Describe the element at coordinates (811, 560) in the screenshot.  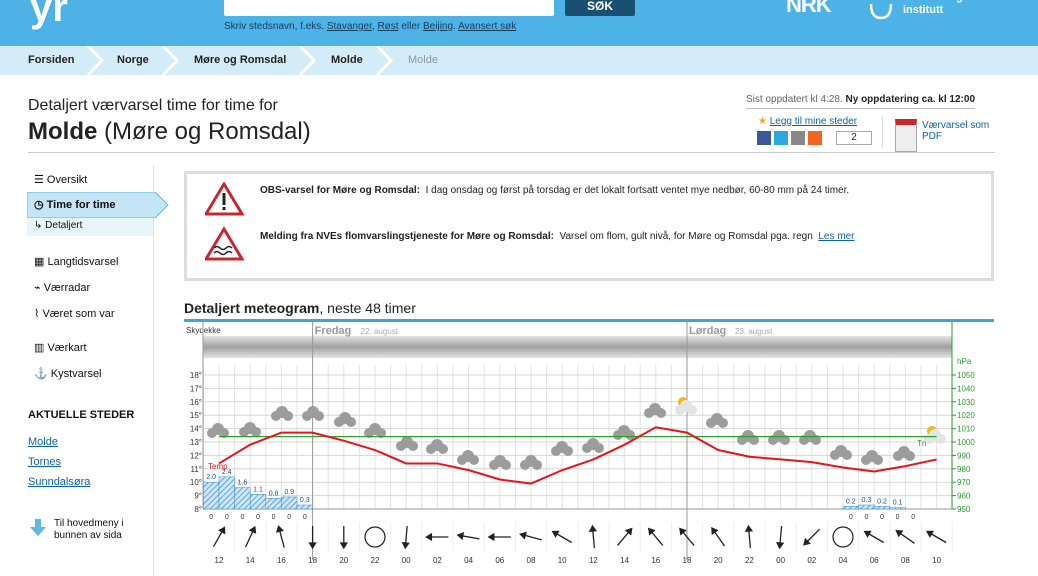
I see `x-tick-label: 02` at that location.